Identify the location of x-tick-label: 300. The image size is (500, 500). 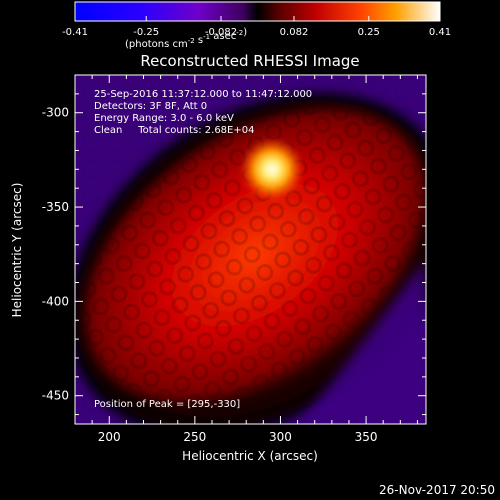
(280, 437).